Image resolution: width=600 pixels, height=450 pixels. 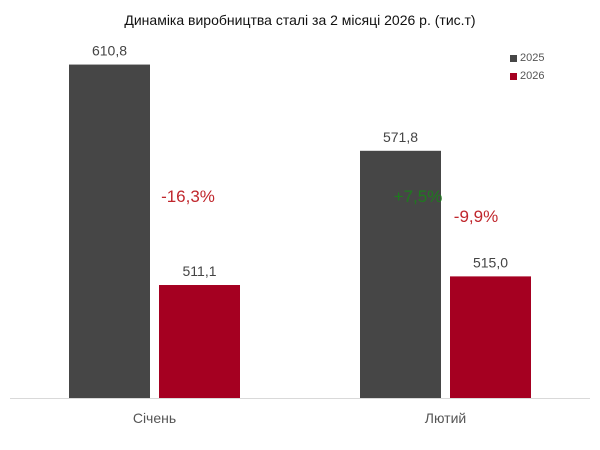 I want to click on change-annotation: -16,3%, so click(x=188, y=196).